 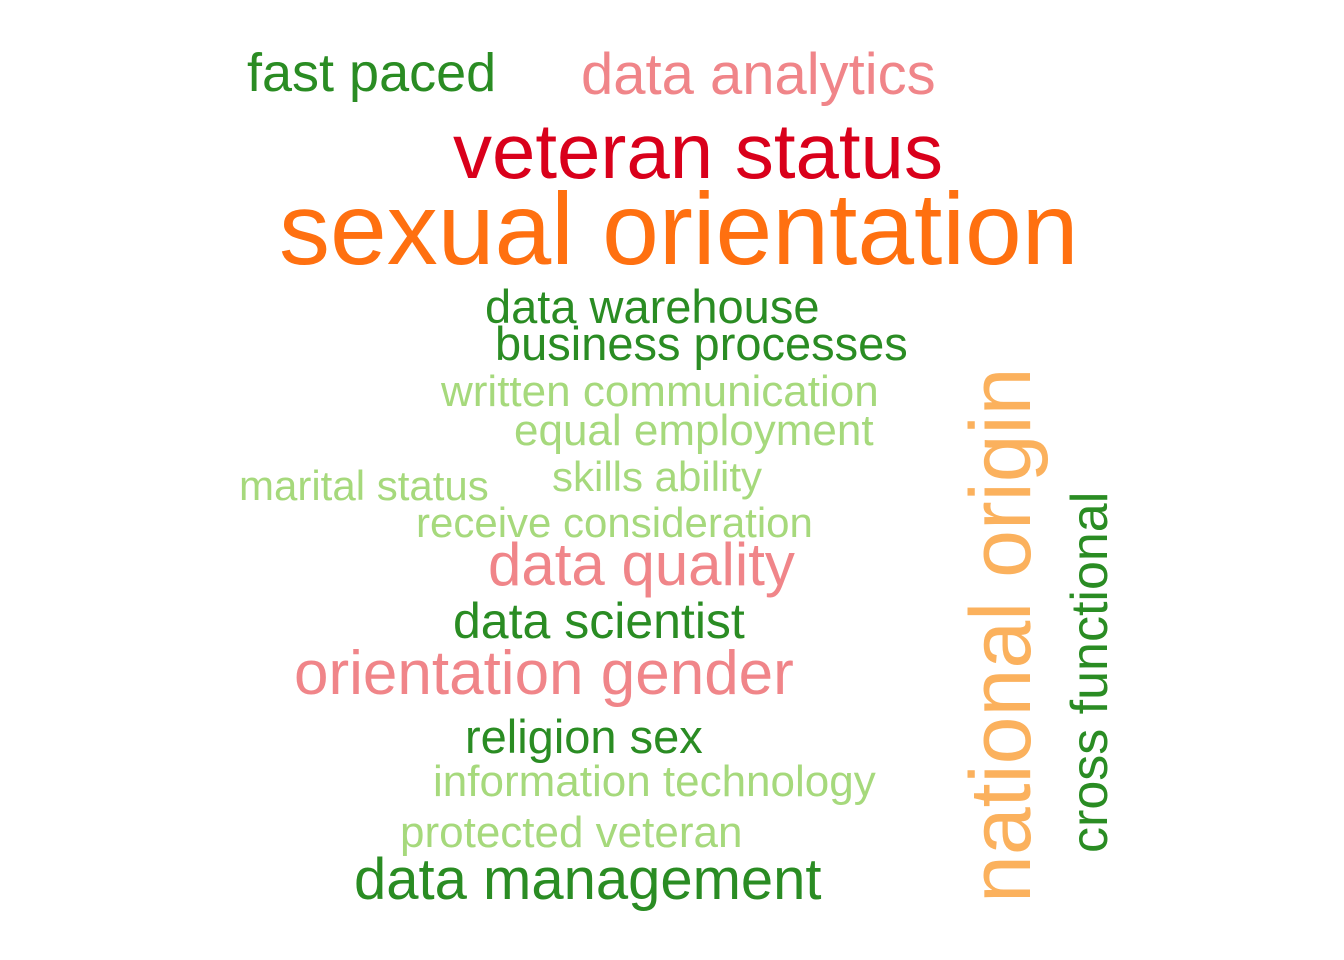 I want to click on word-skills-ability: skills ability, so click(x=657, y=476).